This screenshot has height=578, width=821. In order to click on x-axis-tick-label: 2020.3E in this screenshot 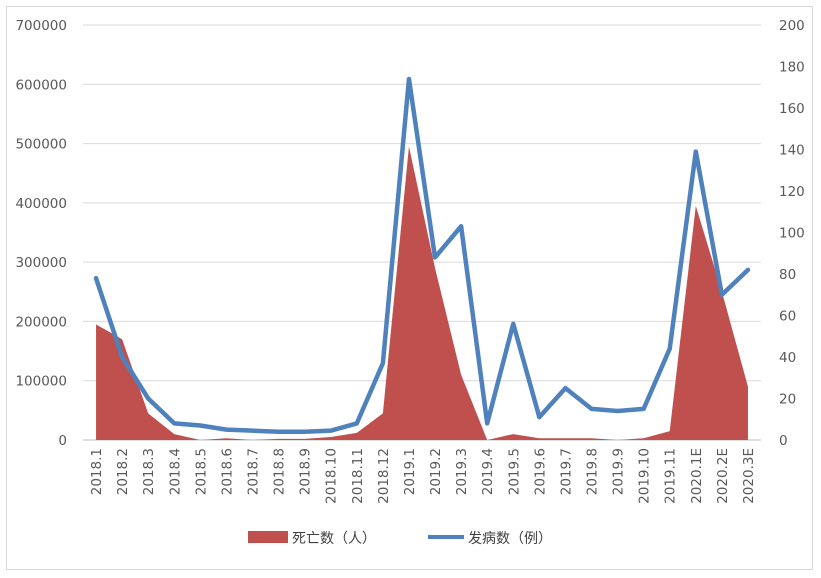, I will do `click(749, 476)`.